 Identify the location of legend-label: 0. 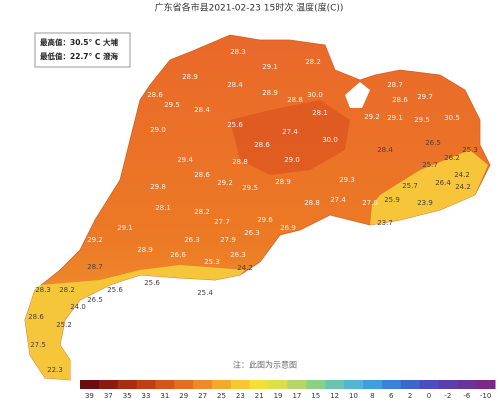
(429, 396).